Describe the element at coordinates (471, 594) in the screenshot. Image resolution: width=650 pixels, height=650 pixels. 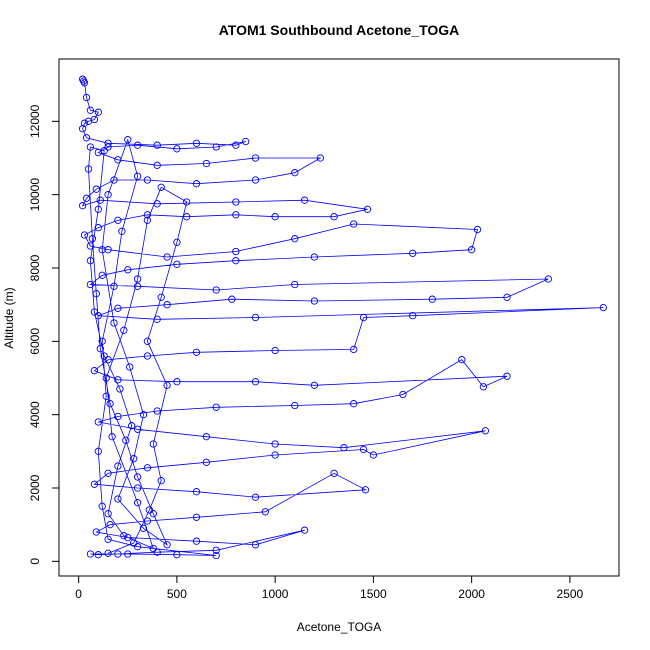
I see `x-tick-label: 2000` at that location.